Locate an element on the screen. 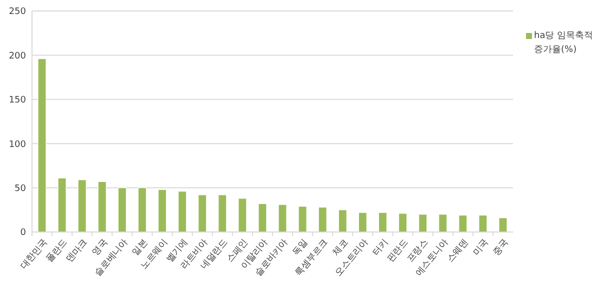 The image size is (605, 302). y-tick-label: 0 is located at coordinates (23, 233).